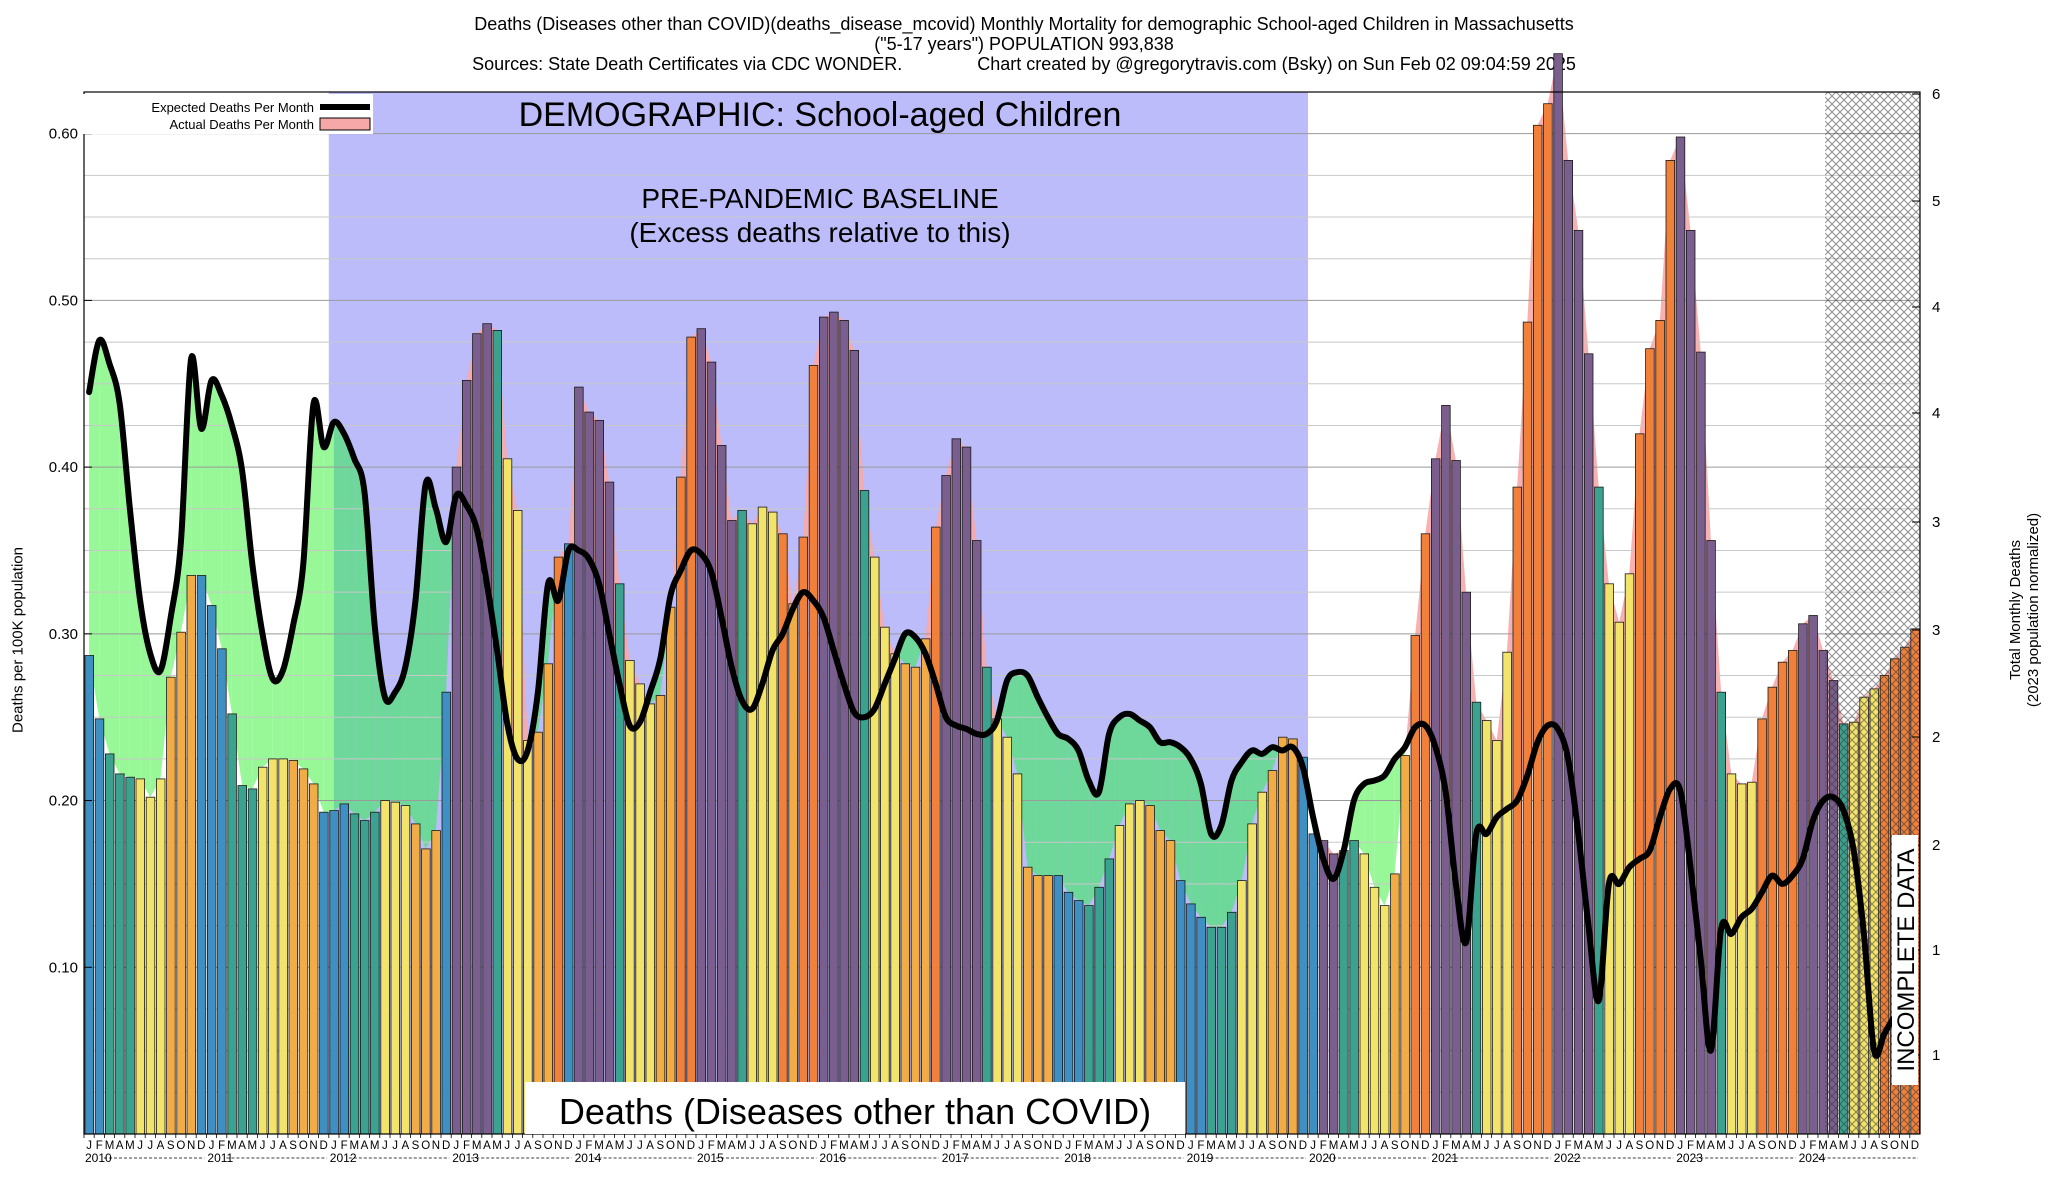 The image size is (2048, 1200). Describe the element at coordinates (1936, 630) in the screenshot. I see `y-right-tick-label: 3` at that location.